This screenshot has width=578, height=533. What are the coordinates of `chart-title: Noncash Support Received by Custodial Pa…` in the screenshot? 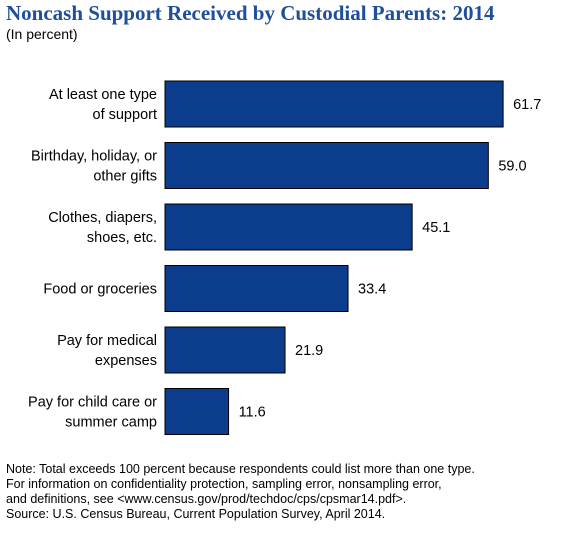 It's located at (250, 13).